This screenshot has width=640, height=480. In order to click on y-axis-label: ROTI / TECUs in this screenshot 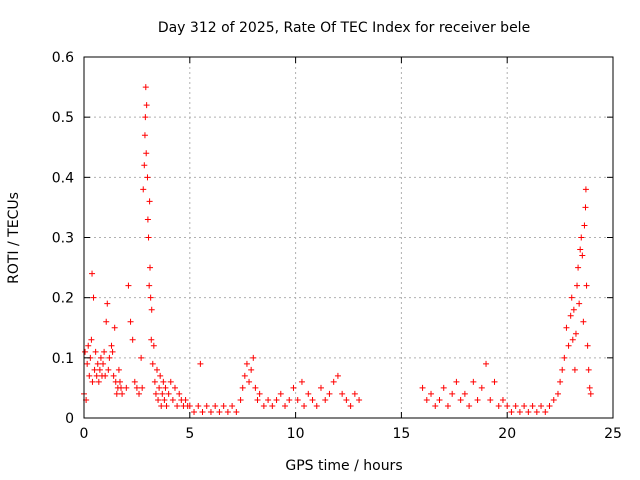, I will do `click(14, 238)`.